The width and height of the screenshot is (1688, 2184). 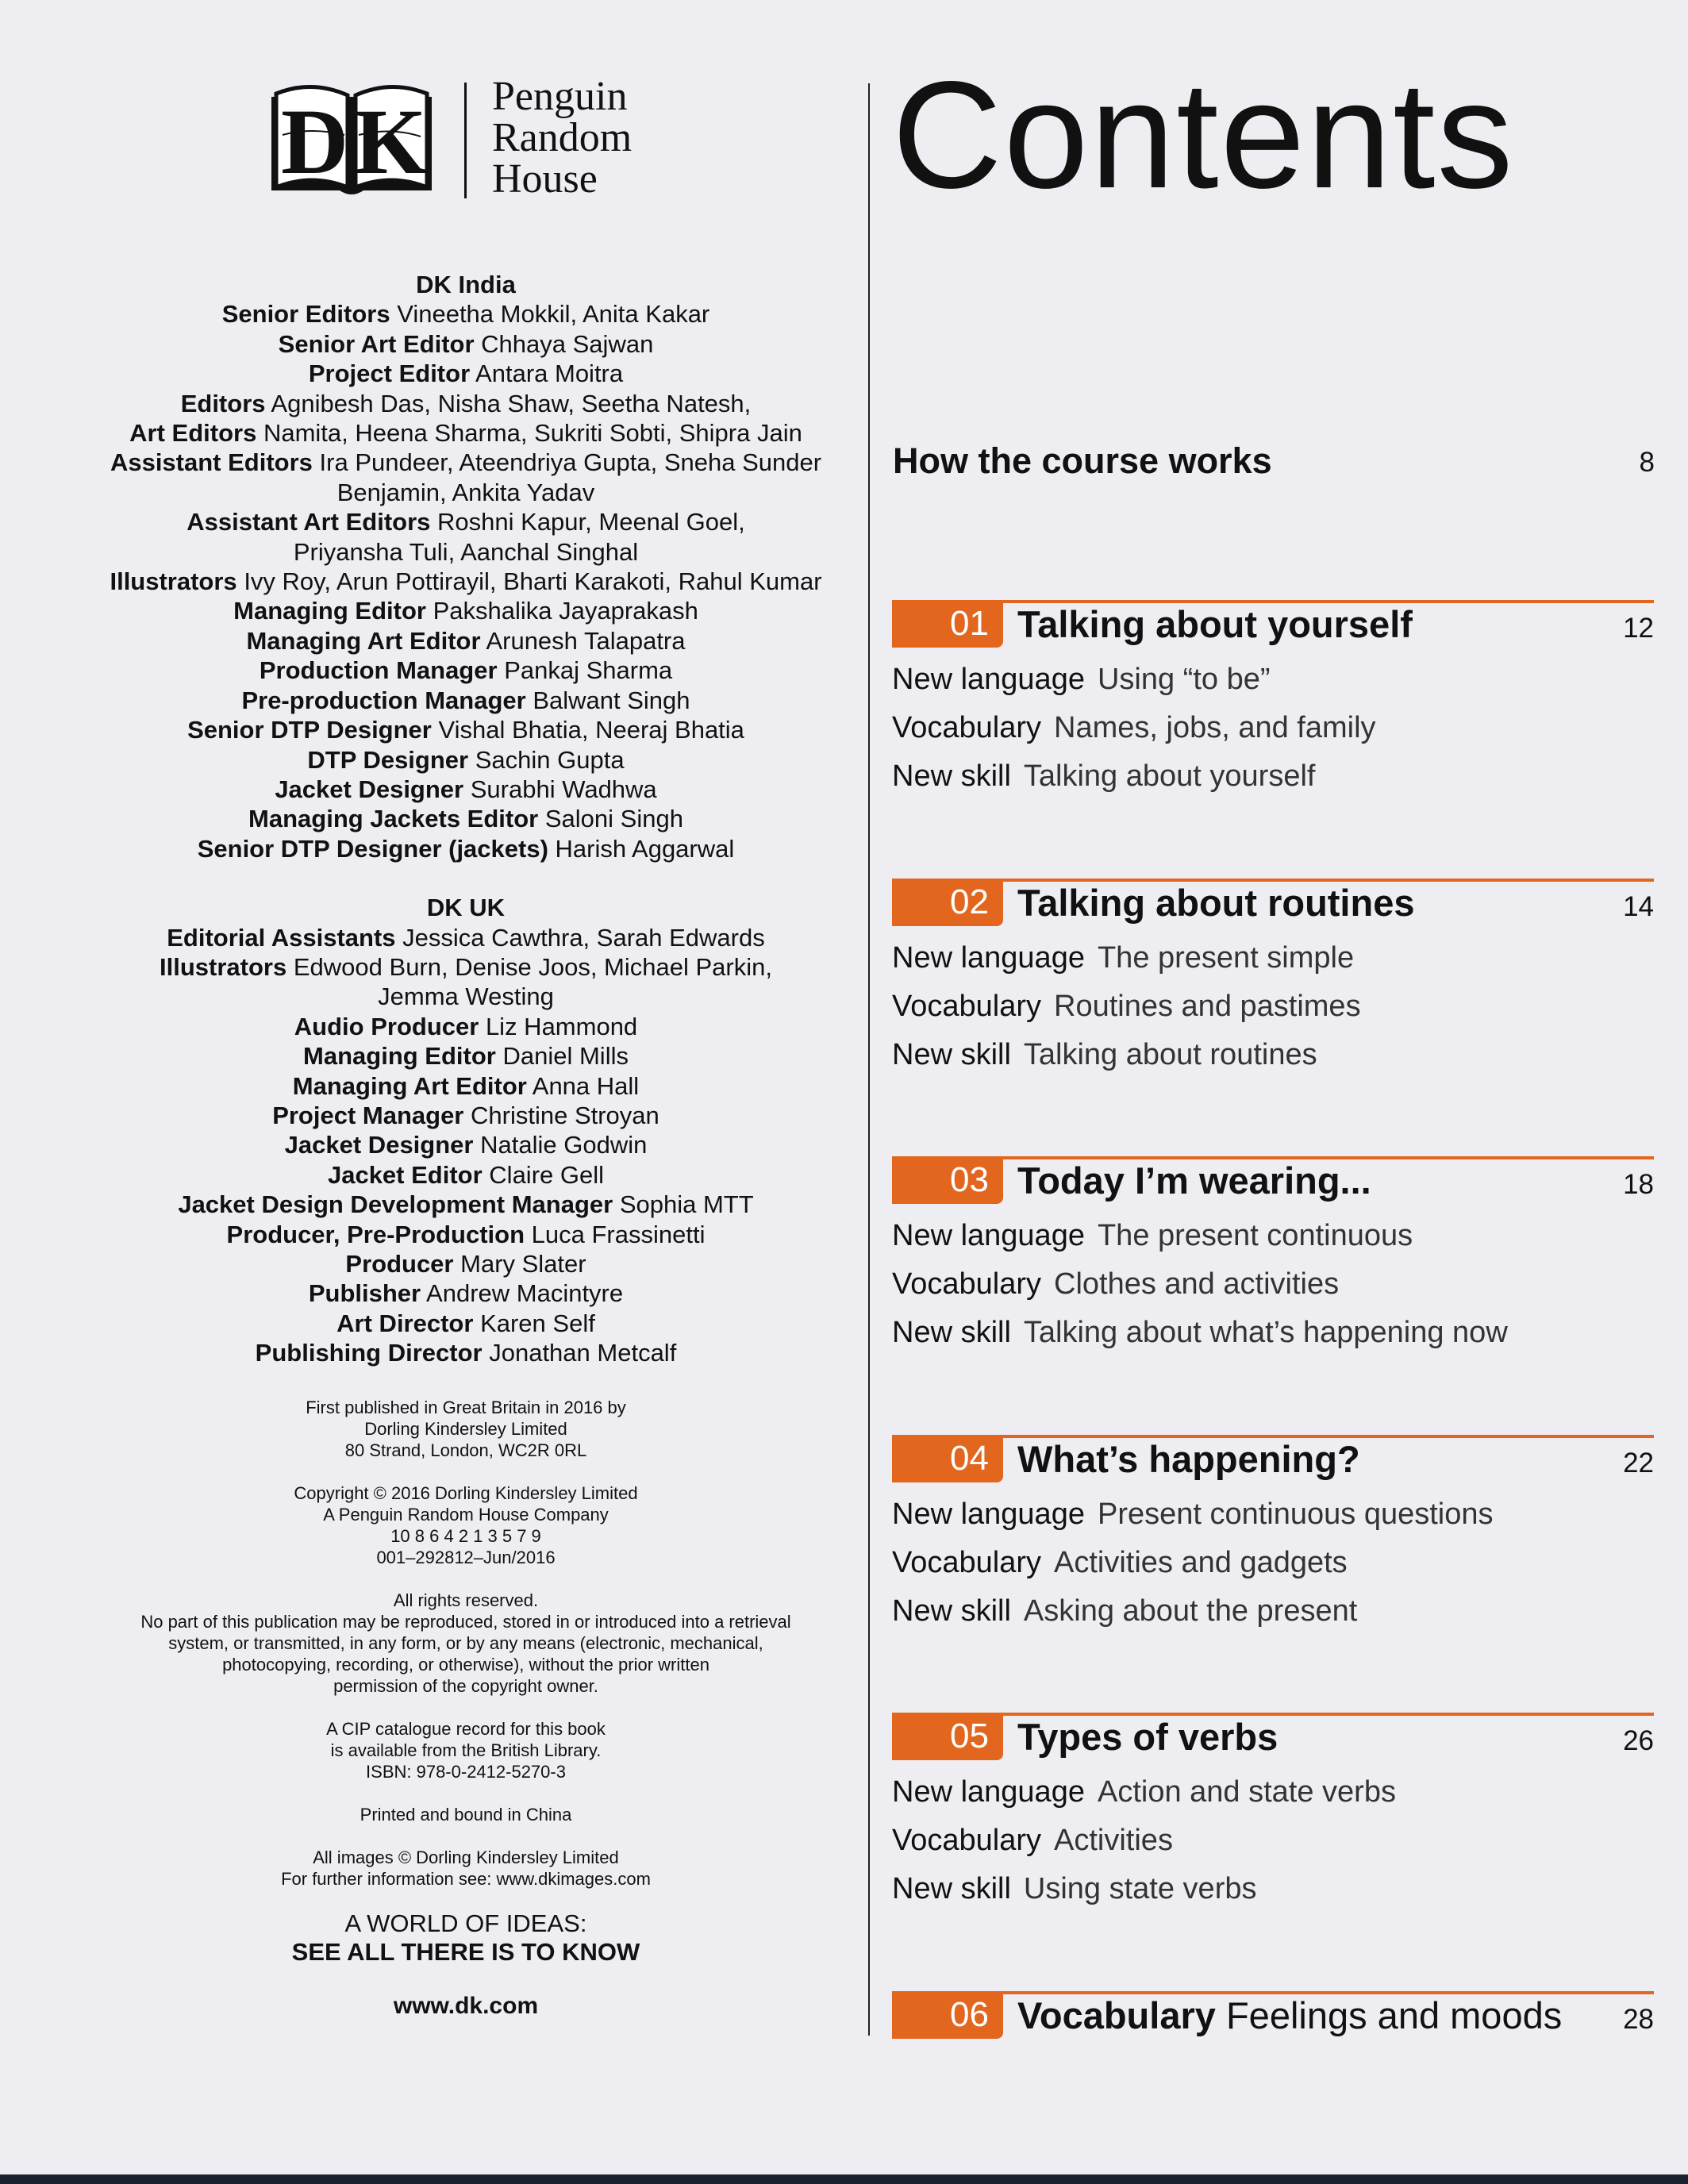 I want to click on credit-name: Sophia MTT, so click(x=686, y=1204).